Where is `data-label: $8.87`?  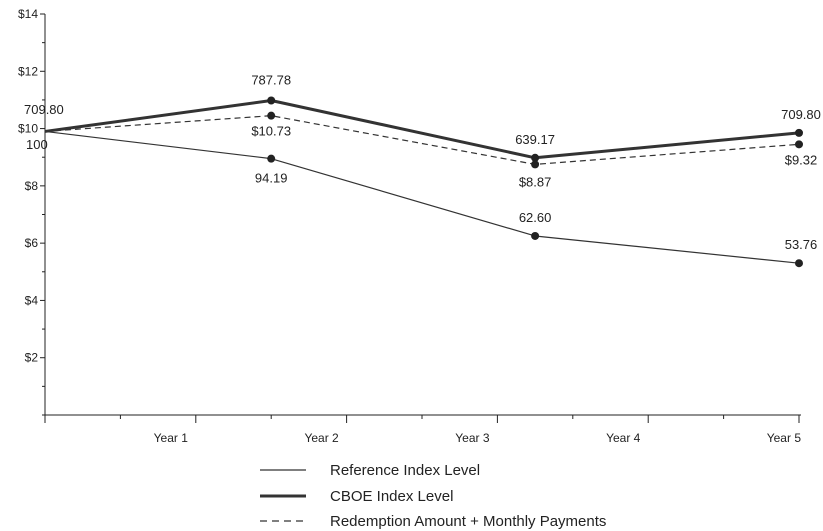 data-label: $8.87 is located at coordinates (535, 181).